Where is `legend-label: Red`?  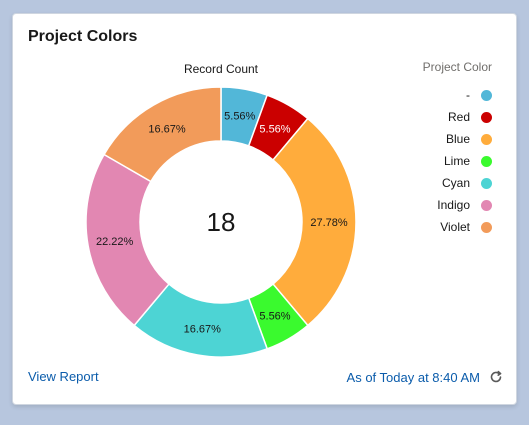 legend-label: Red is located at coordinates (458, 117).